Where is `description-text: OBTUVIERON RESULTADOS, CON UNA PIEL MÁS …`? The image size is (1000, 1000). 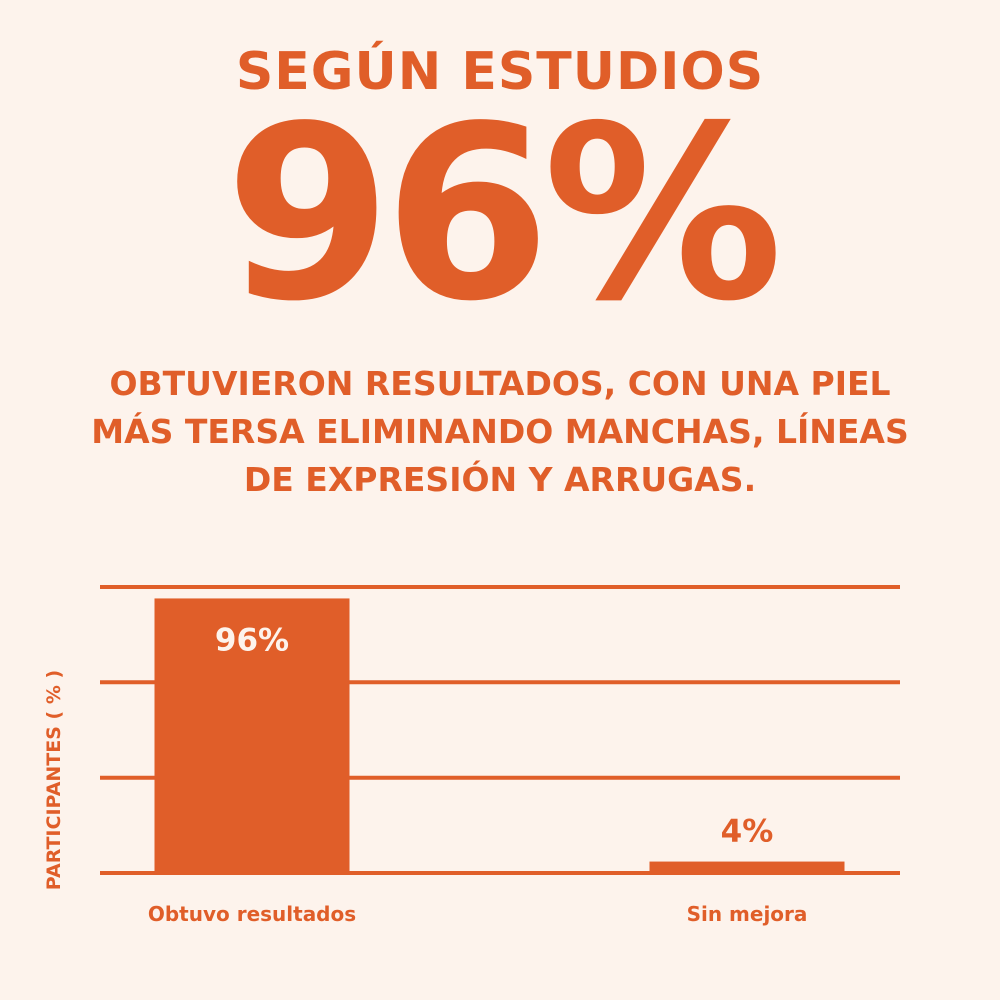
description-text: OBTUVIERON RESULTADOS, CON UNA PIEL MÁS … is located at coordinates (500, 431).